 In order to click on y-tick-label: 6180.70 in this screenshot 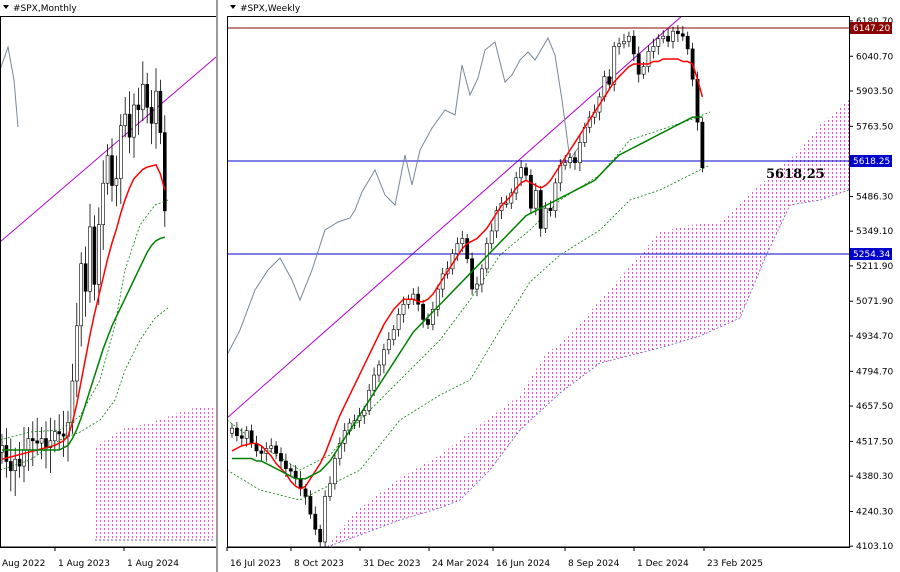, I will do `click(874, 22)`.